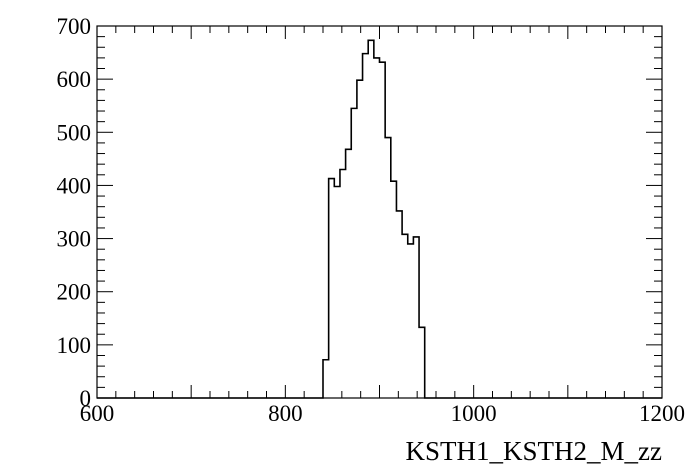  I want to click on x-tick-label: 1000, so click(474, 413).